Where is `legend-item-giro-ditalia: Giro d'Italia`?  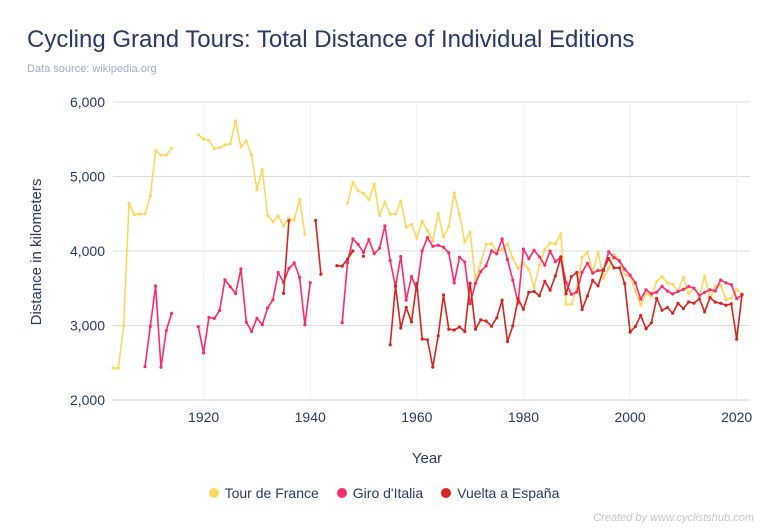 legend-item-giro-ditalia: Giro d'Italia is located at coordinates (379, 493).